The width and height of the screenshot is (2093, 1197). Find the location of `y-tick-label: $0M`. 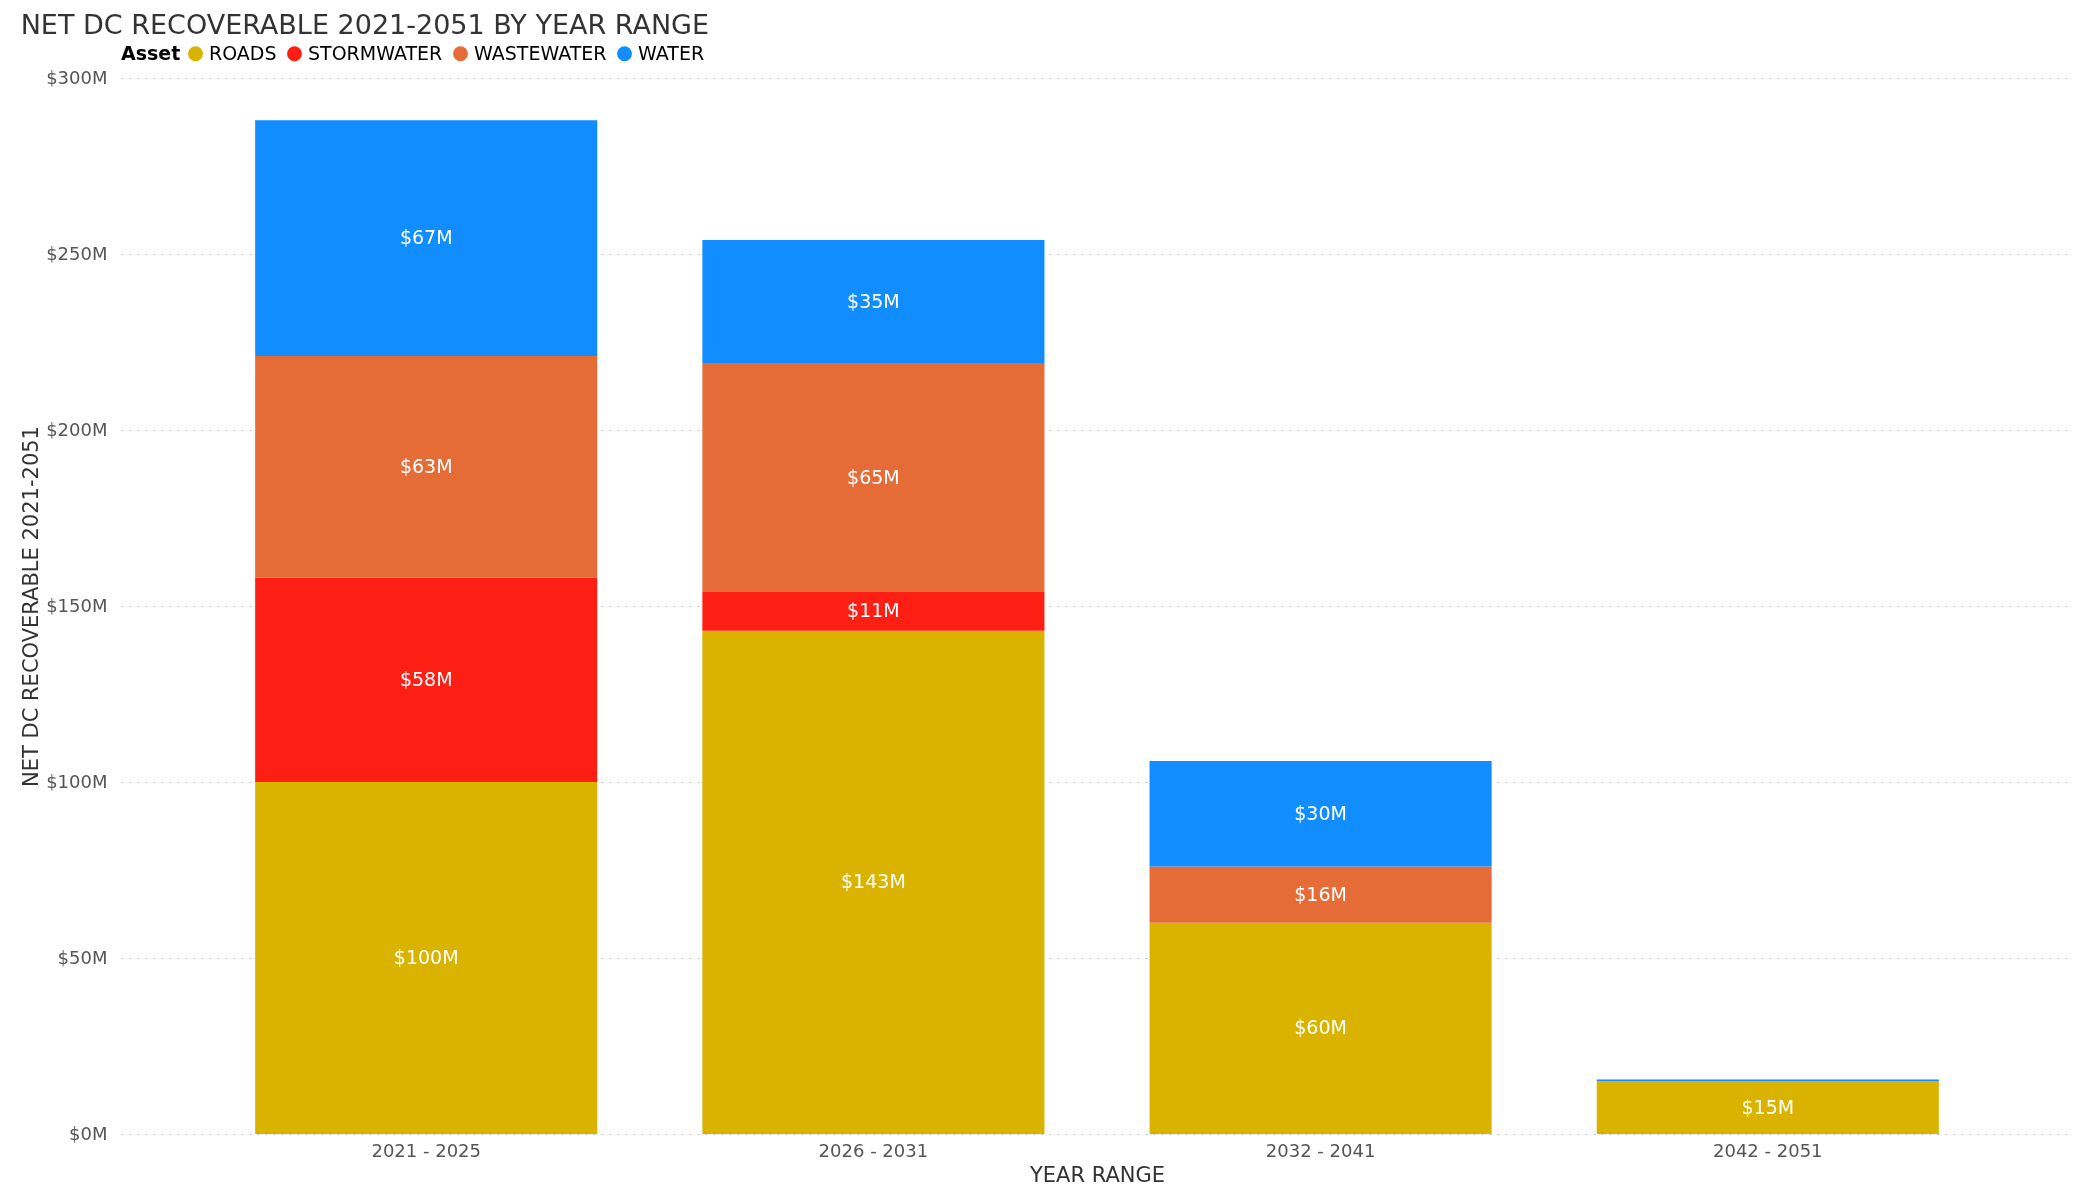

y-tick-label: $0M is located at coordinates (88, 1133).